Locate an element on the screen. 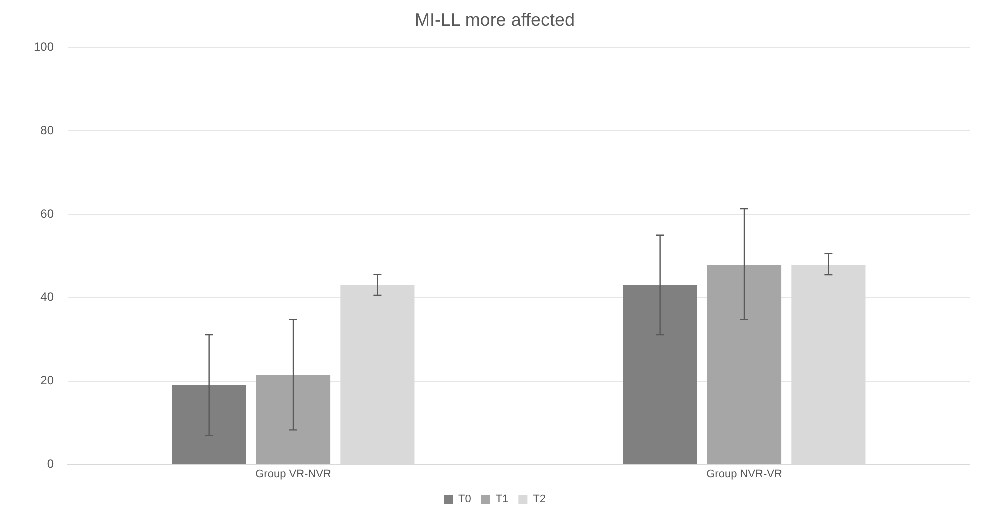 Image resolution: width=990 pixels, height=525 pixels. y-tick-label: 80 is located at coordinates (47, 130).